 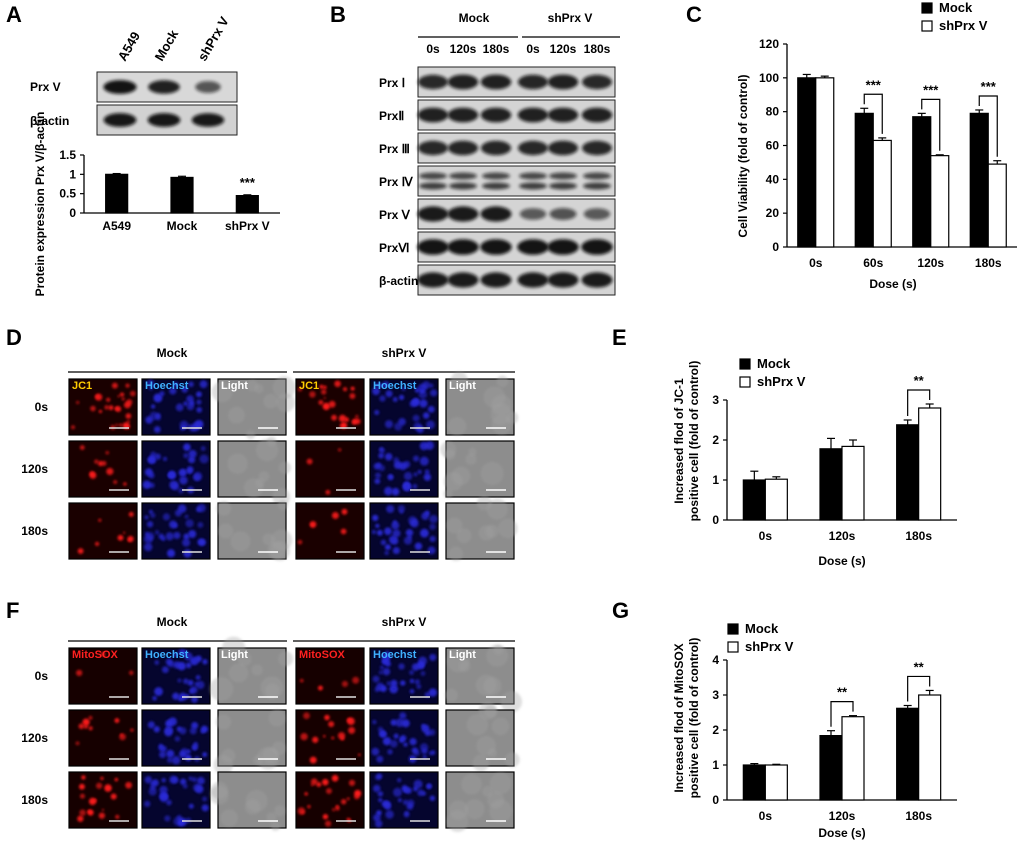 What do you see at coordinates (176, 676) in the screenshot?
I see `micrograph-hoechst: Hoechst` at bounding box center [176, 676].